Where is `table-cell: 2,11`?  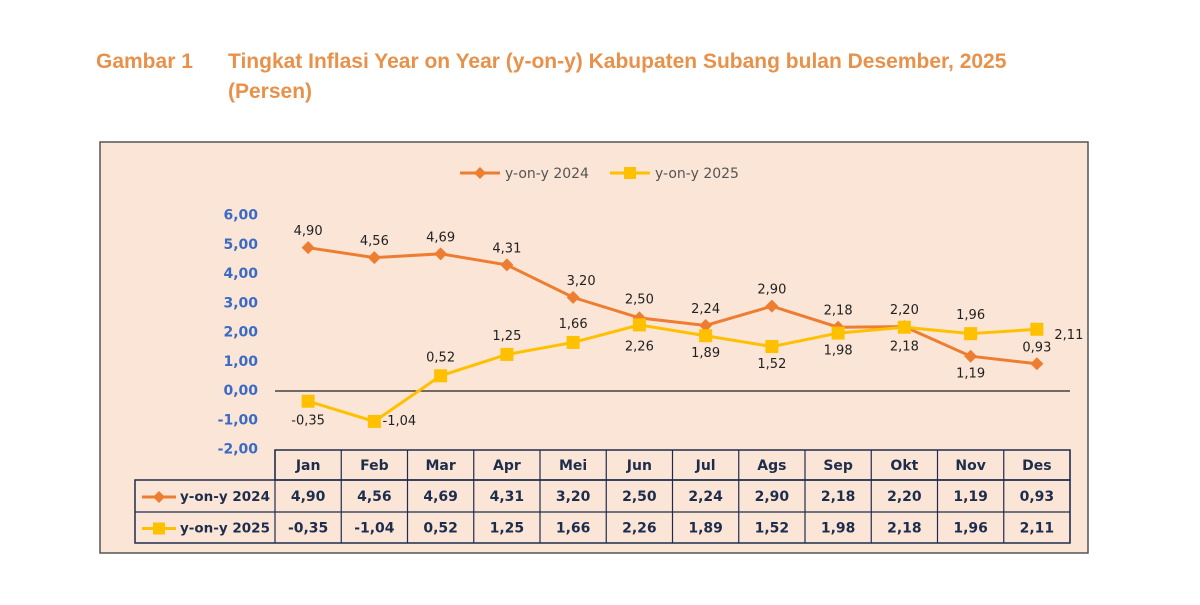 table-cell: 2,11 is located at coordinates (1037, 529).